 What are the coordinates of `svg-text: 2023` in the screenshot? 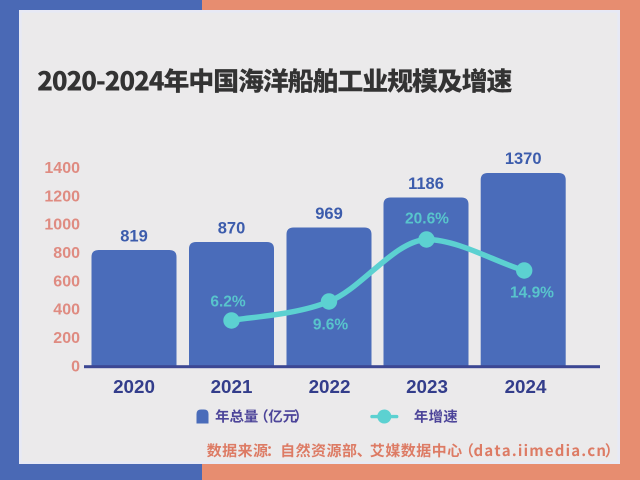 It's located at (427, 386).